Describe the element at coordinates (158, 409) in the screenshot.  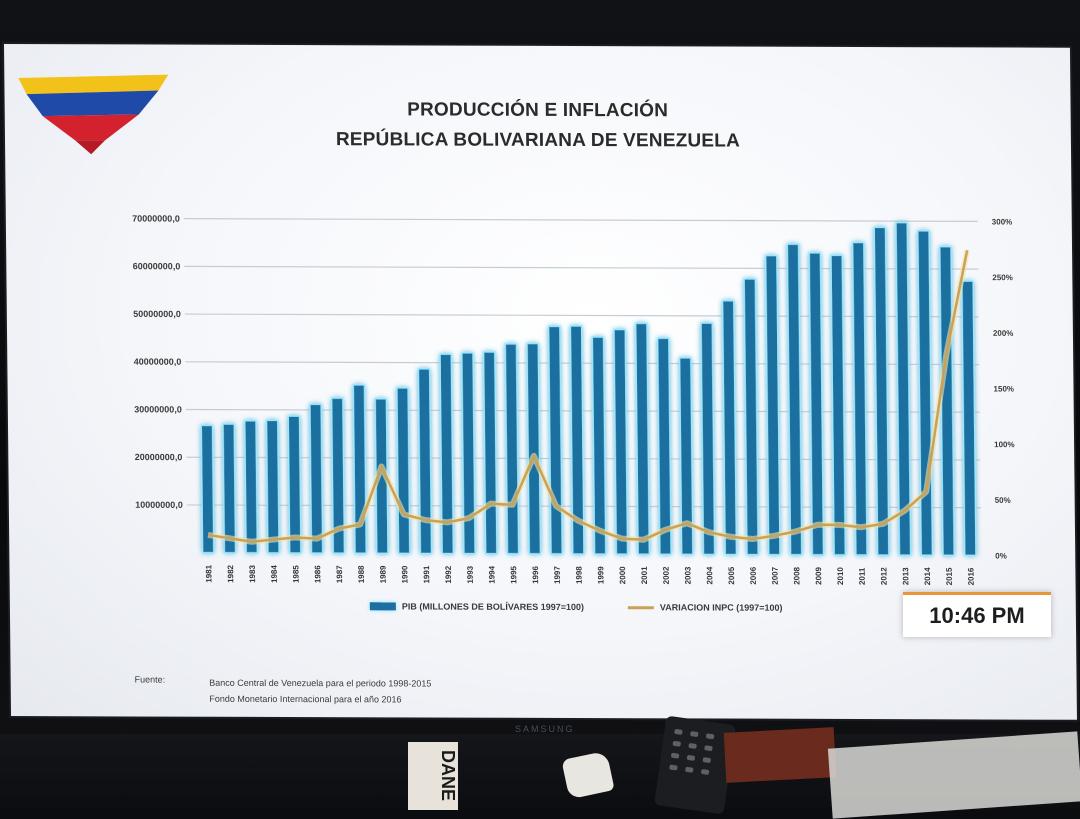
I see `y-left-tick-label: 30000000,0` at that location.